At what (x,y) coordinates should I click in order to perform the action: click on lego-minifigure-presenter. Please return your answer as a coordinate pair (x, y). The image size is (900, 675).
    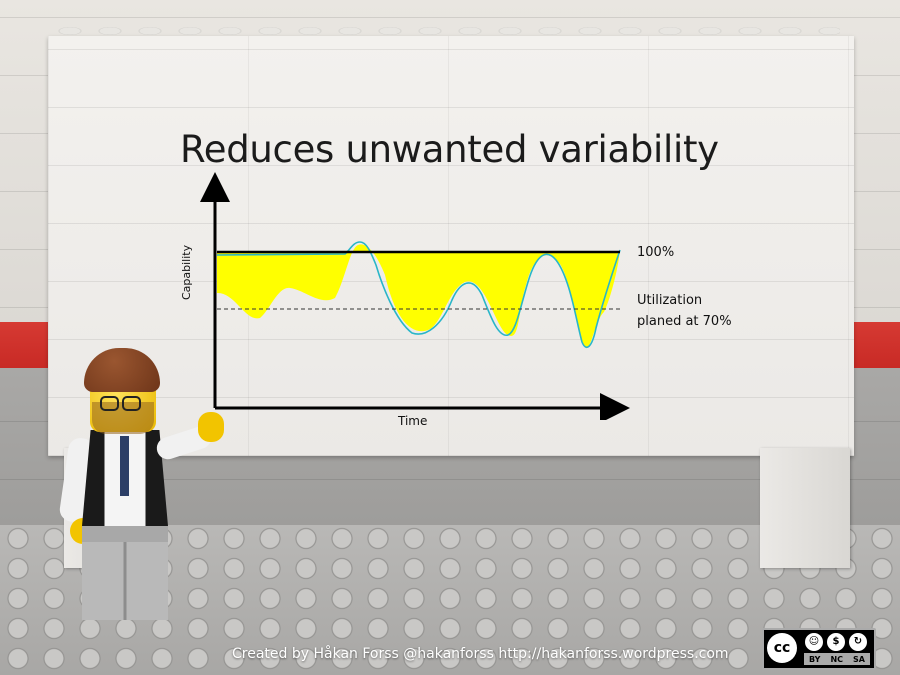
    Looking at the image, I should click on (149, 480).